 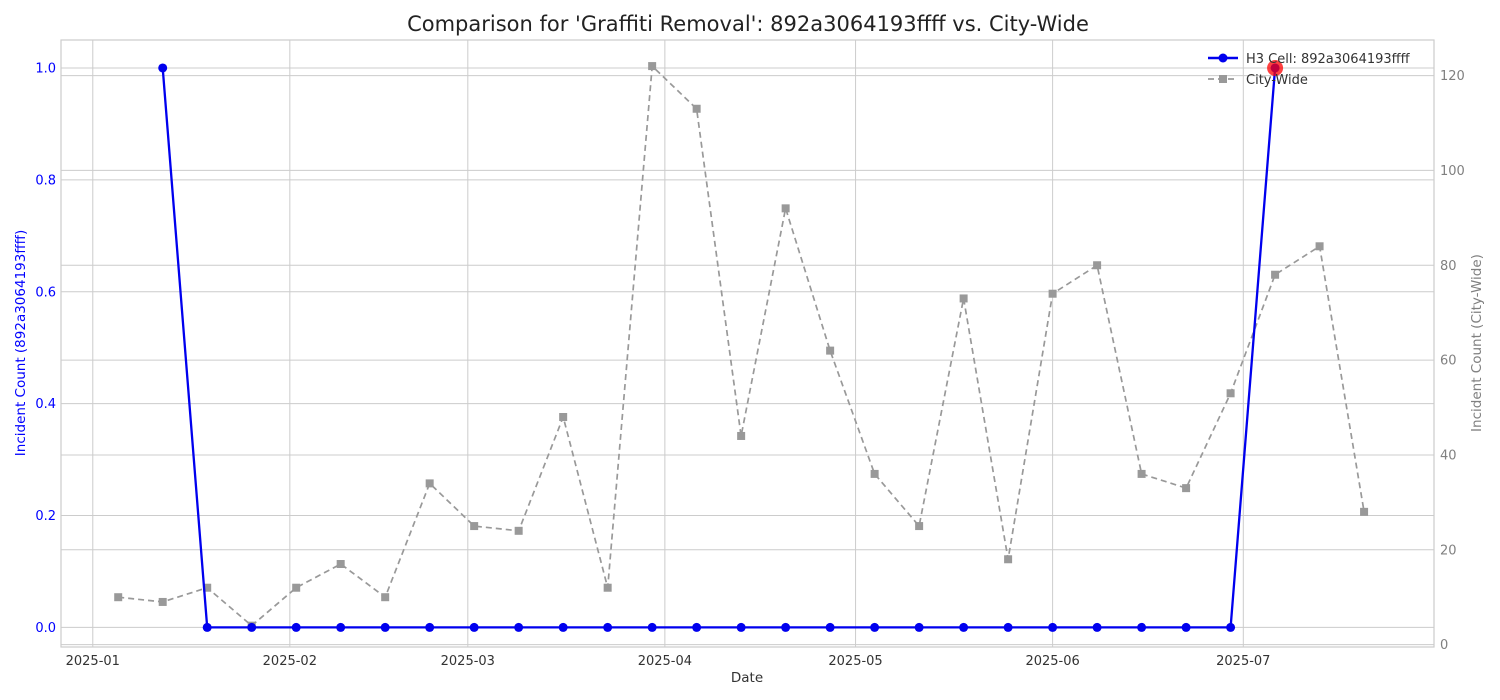 I want to click on x-tick-label: 2025-02, so click(x=290, y=661).